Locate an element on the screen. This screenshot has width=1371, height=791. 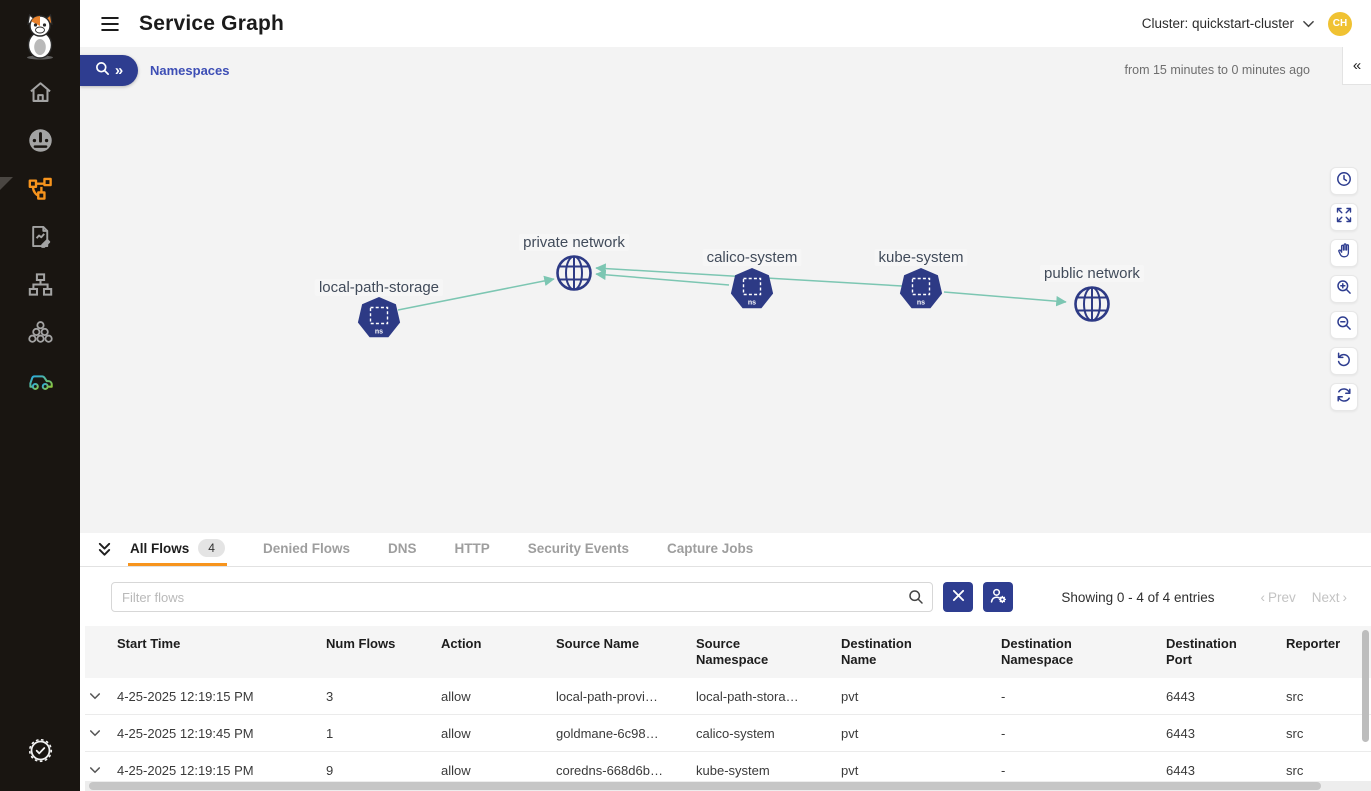
sidebar-item-service-graph is located at coordinates (40, 191).